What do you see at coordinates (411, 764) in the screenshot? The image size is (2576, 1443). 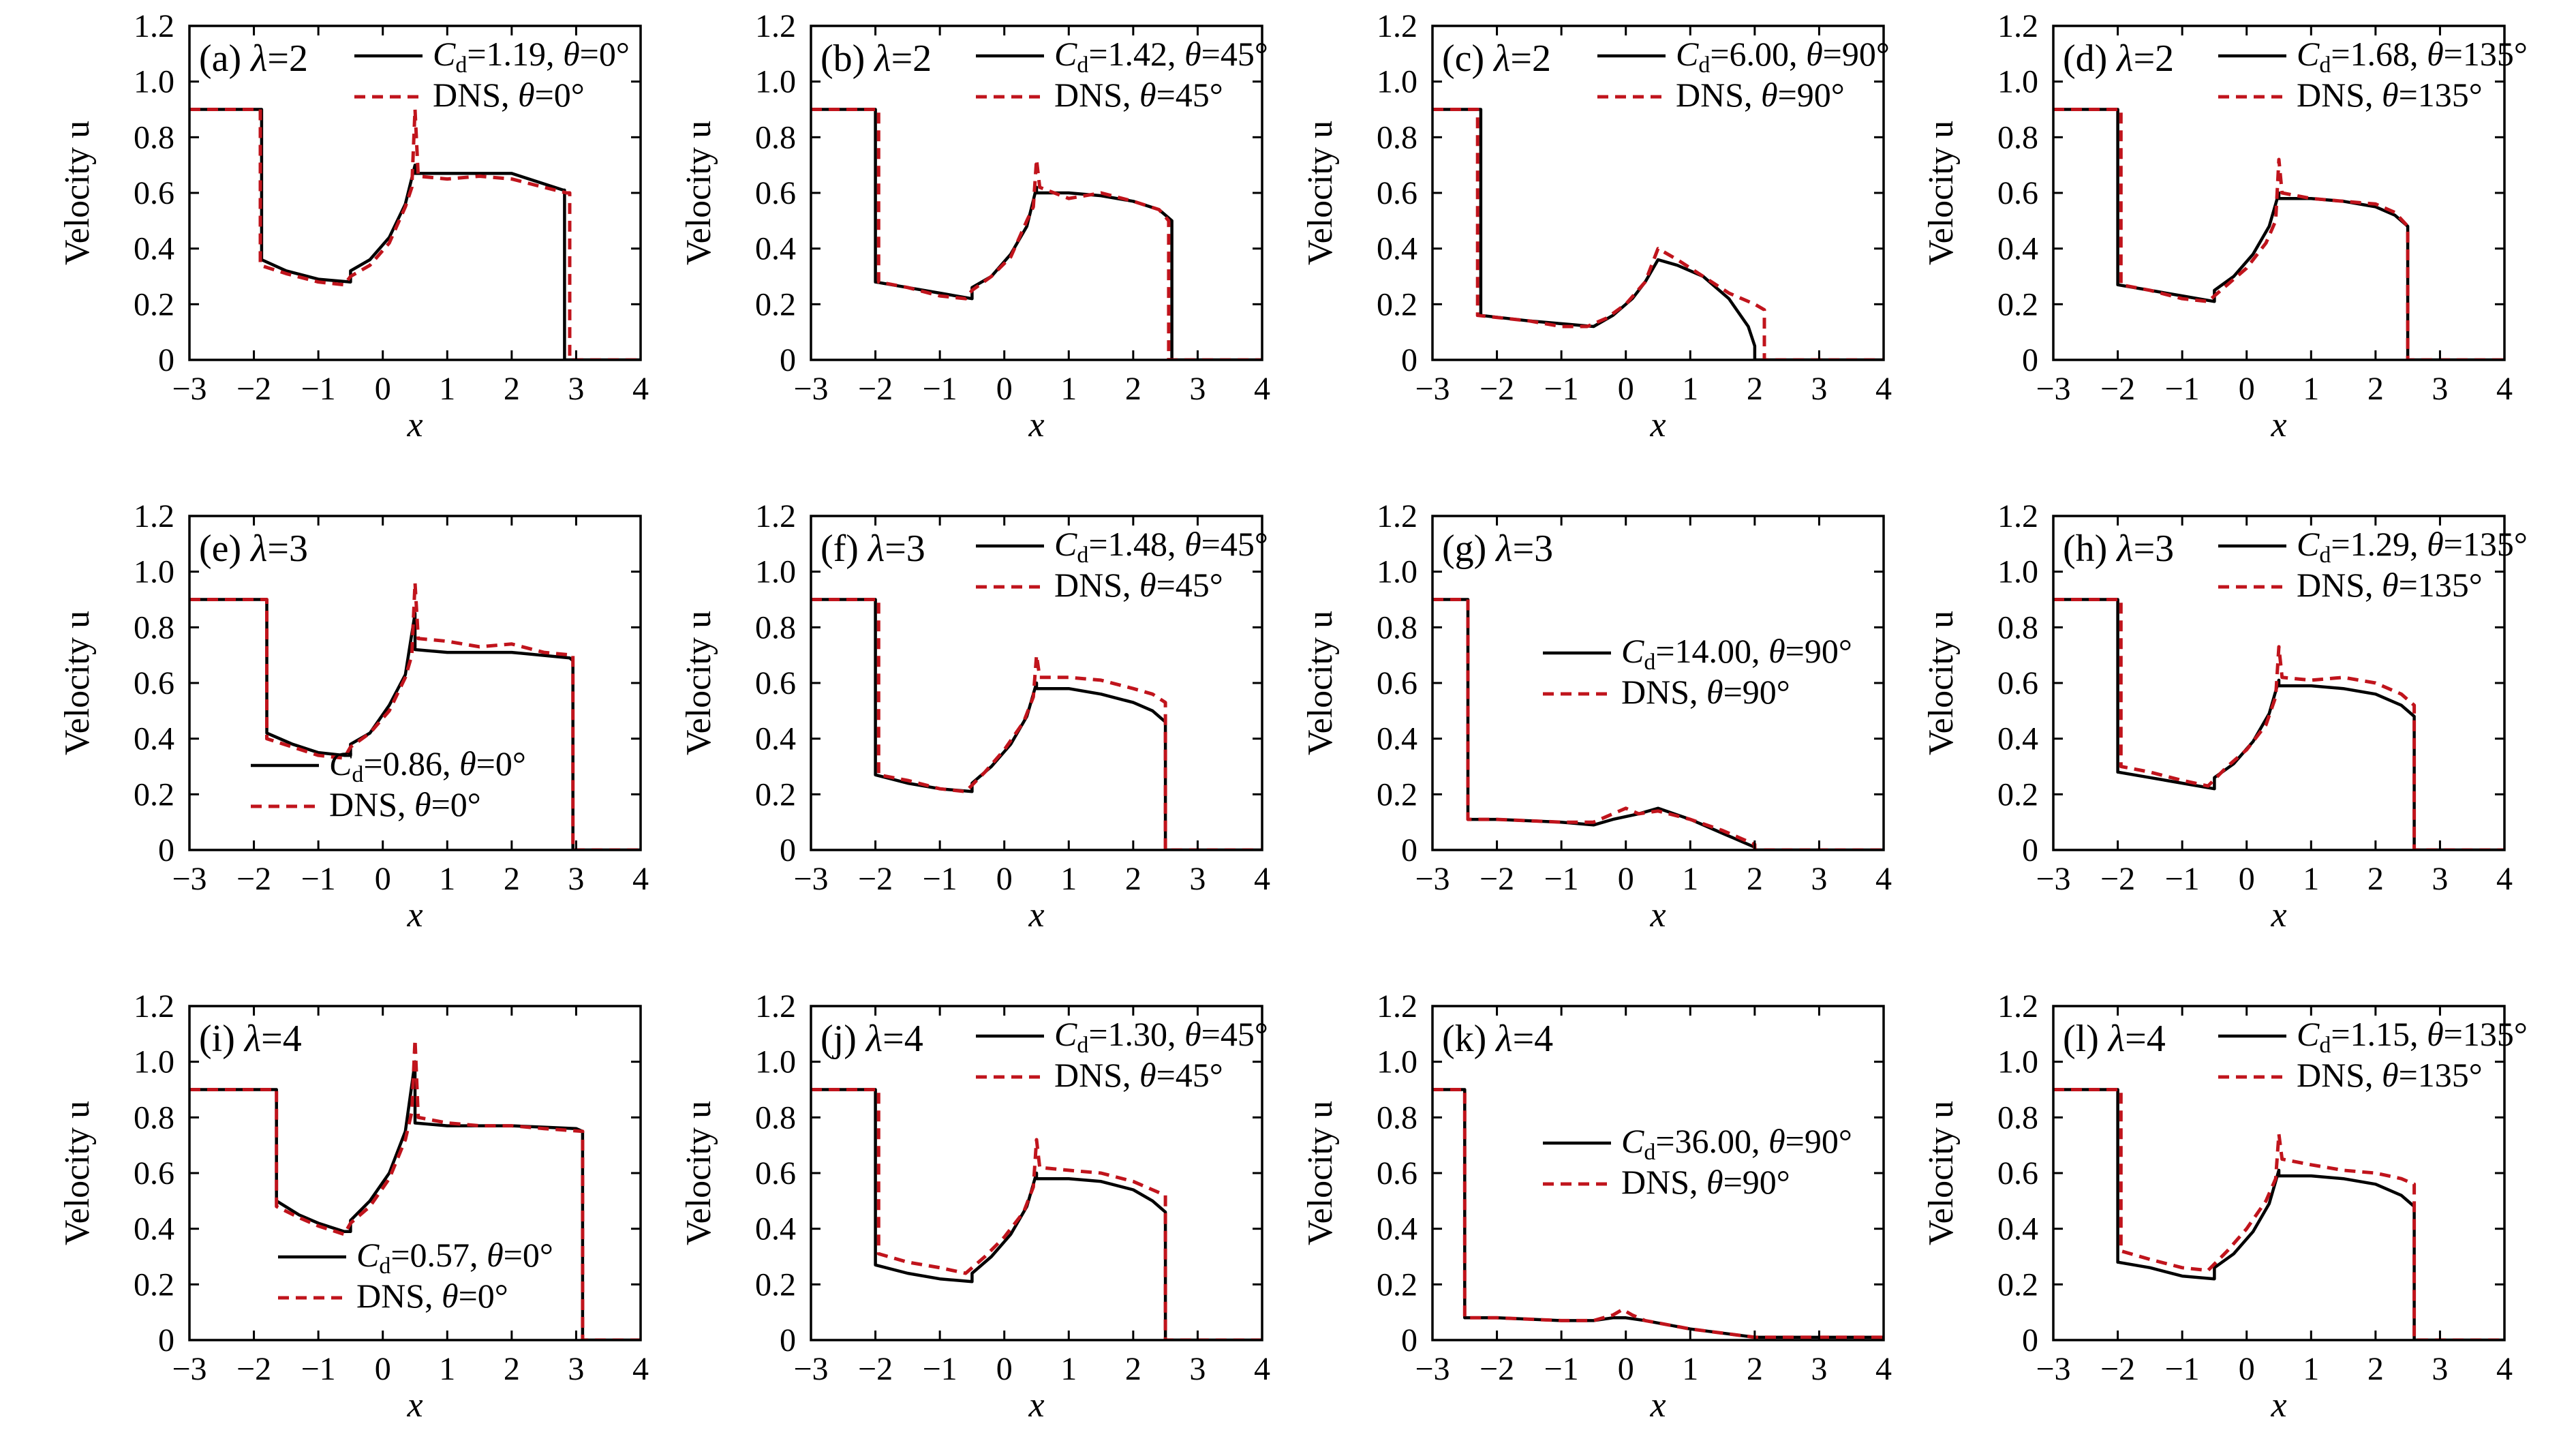 I see `legend-cd-value: =0.86,` at bounding box center [411, 764].